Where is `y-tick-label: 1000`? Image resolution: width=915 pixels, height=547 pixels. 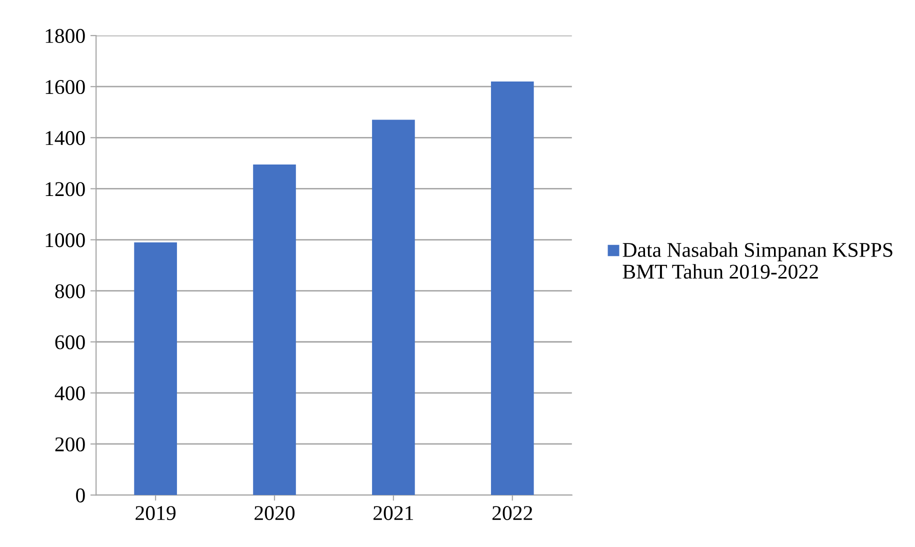 y-tick-label: 1000 is located at coordinates (65, 240).